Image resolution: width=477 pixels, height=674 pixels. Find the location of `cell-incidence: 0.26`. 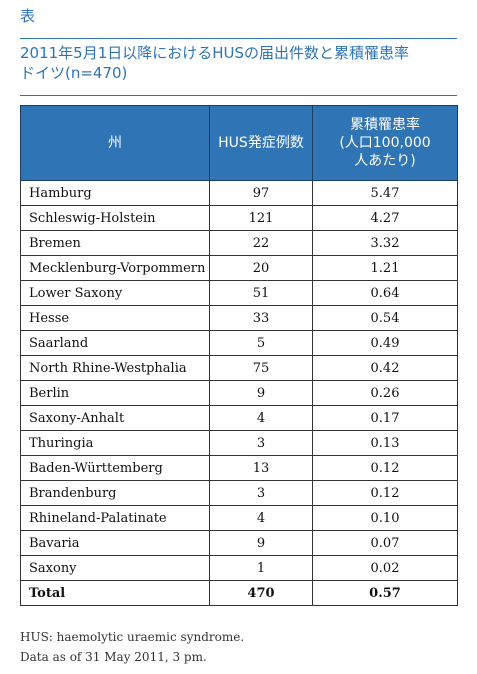

cell-incidence: 0.26 is located at coordinates (385, 393).